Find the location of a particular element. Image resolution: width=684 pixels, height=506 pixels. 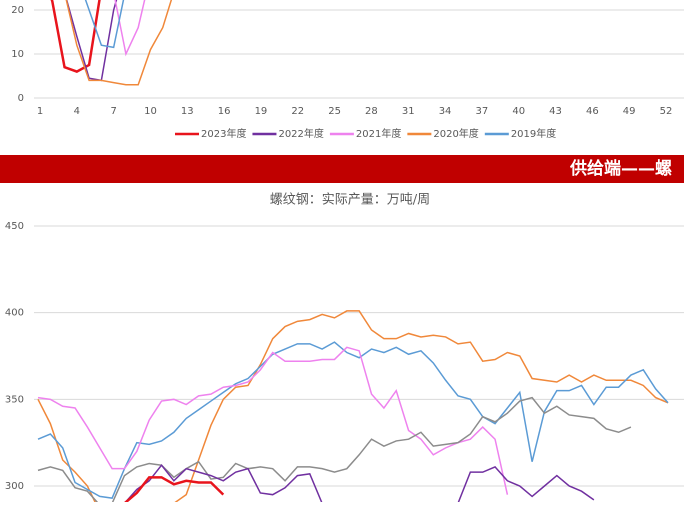

legend-label: 2019年度 is located at coordinates (533, 133).